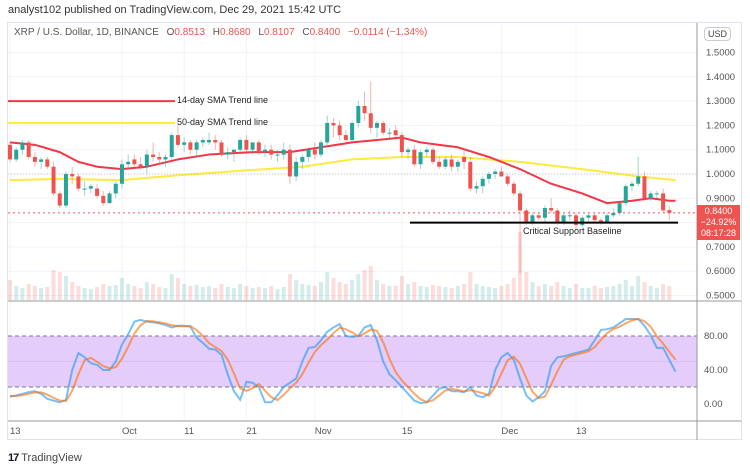 This screenshot has height=472, width=750. I want to click on close-label: C, so click(306, 32).